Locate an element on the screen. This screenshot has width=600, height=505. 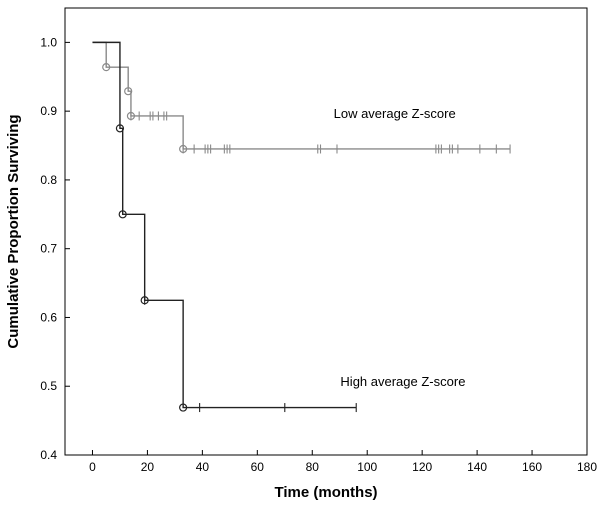
x-axis-title: Time (months) is located at coordinates (325, 492).